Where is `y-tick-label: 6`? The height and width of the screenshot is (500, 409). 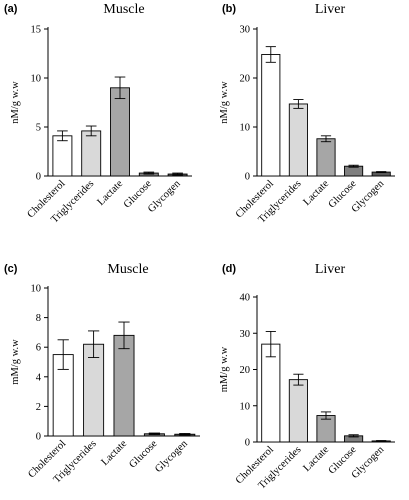
y-tick-label: 6 is located at coordinates (38, 348).